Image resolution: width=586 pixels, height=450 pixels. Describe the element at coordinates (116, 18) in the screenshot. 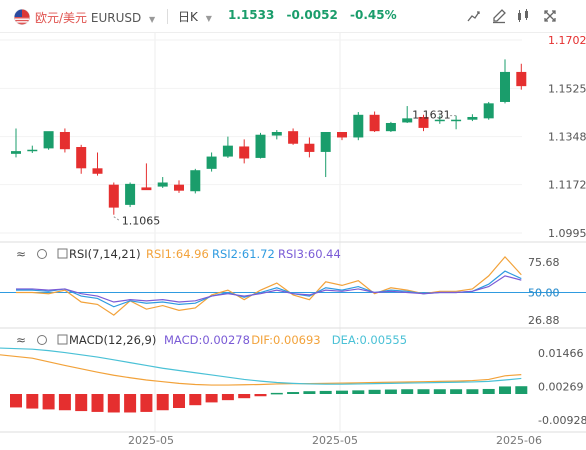

I see `symbol-label: EURUSD` at that location.